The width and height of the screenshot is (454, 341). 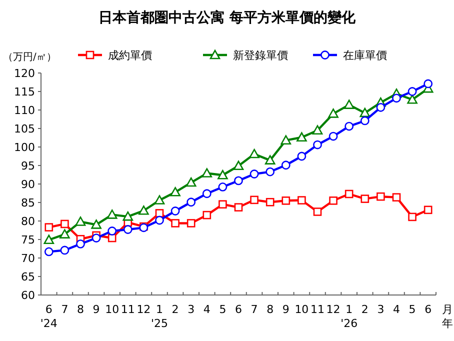 I want to click on y-tick-label: 85, so click(x=28, y=203).